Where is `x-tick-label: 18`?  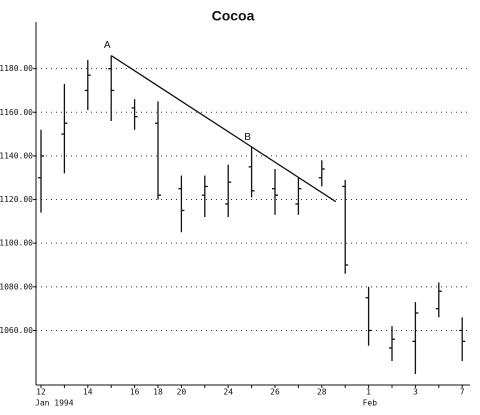 x-tick-label: 18 is located at coordinates (158, 392).